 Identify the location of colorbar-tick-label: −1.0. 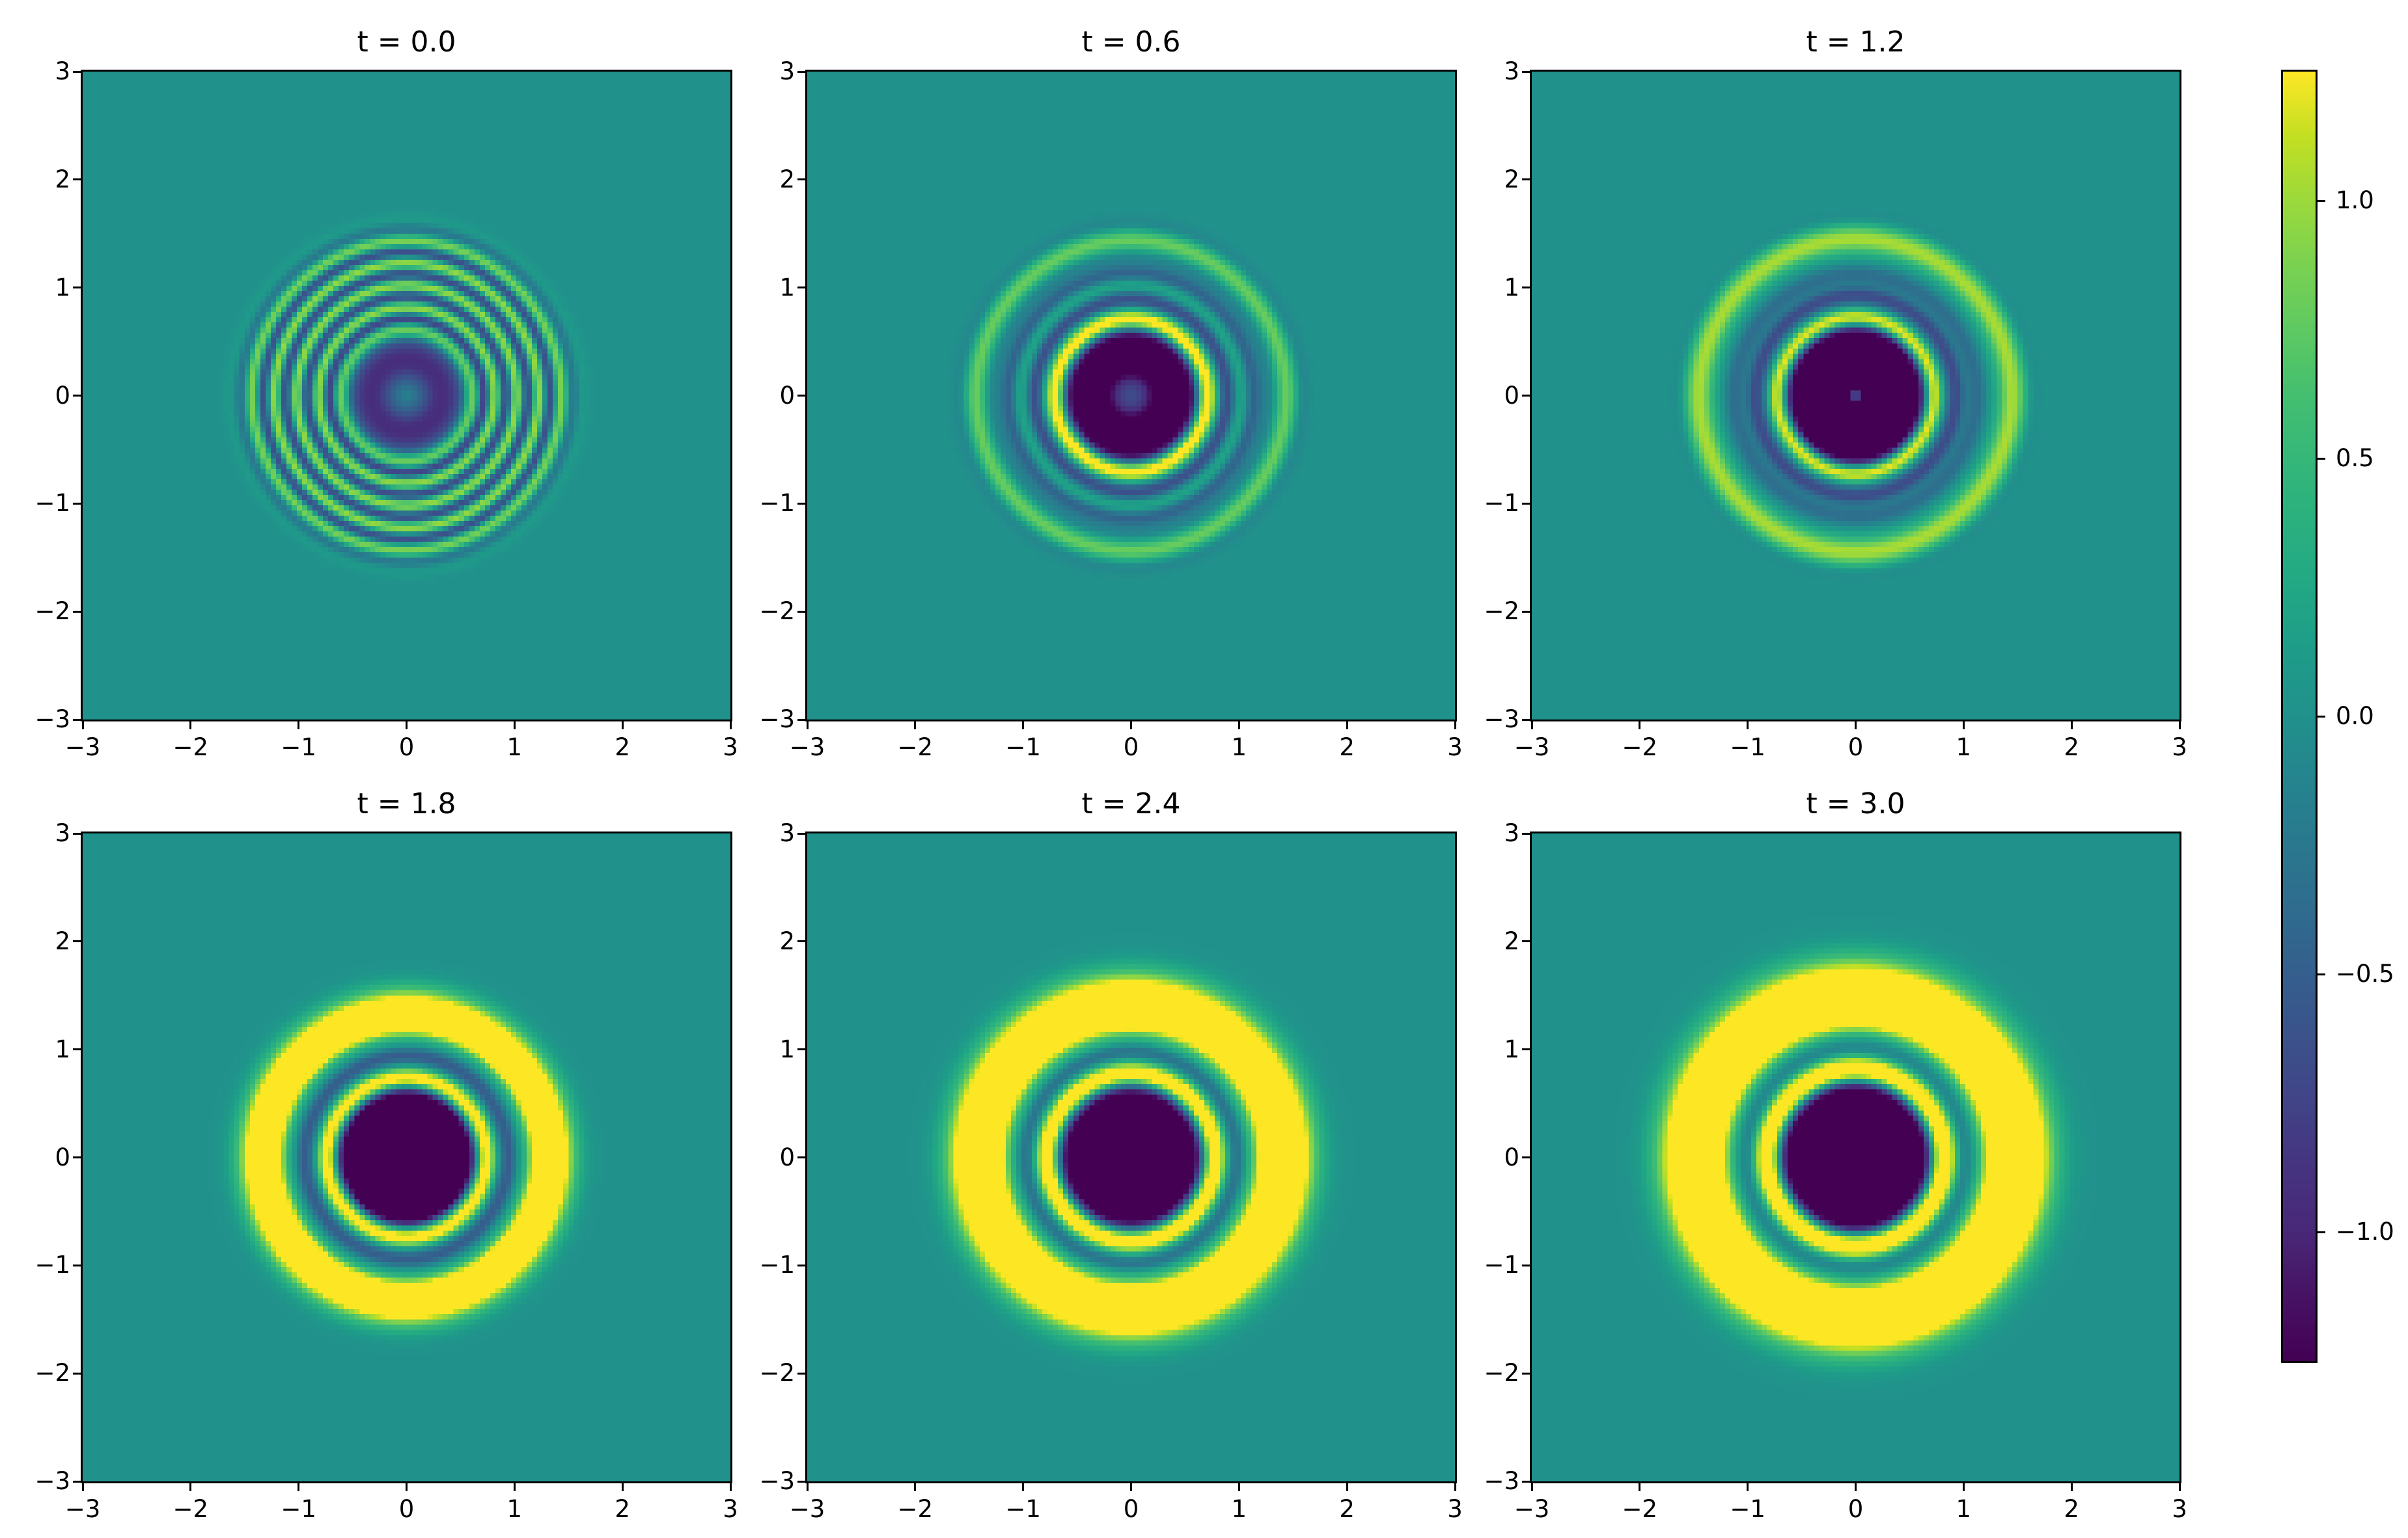
(2365, 1232).